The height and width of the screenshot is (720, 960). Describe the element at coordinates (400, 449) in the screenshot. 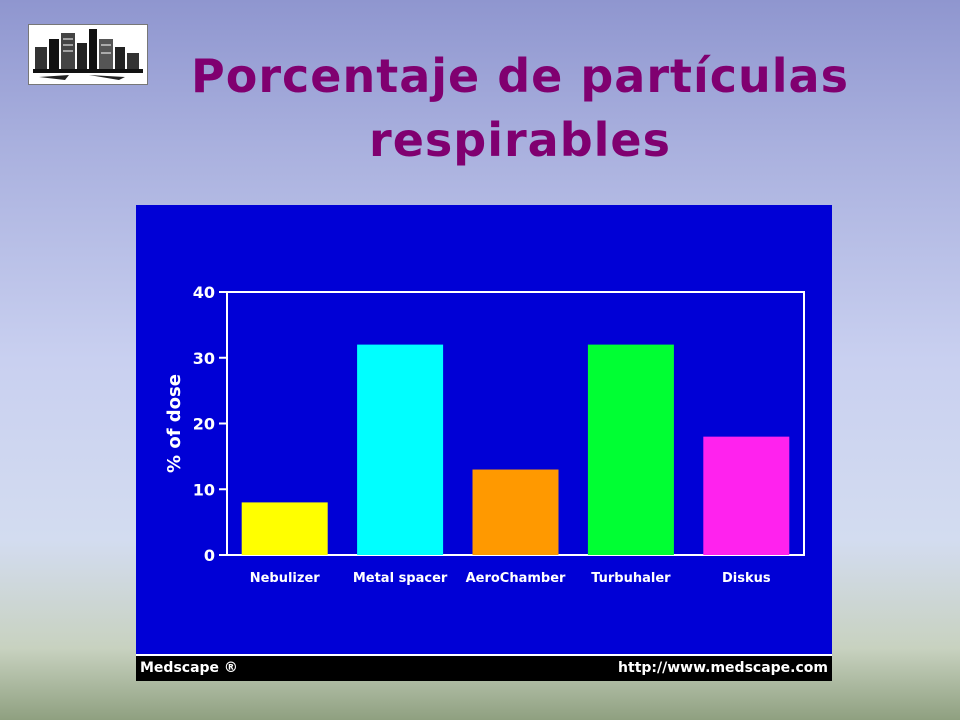

I see `bar-metal-spacer` at that location.